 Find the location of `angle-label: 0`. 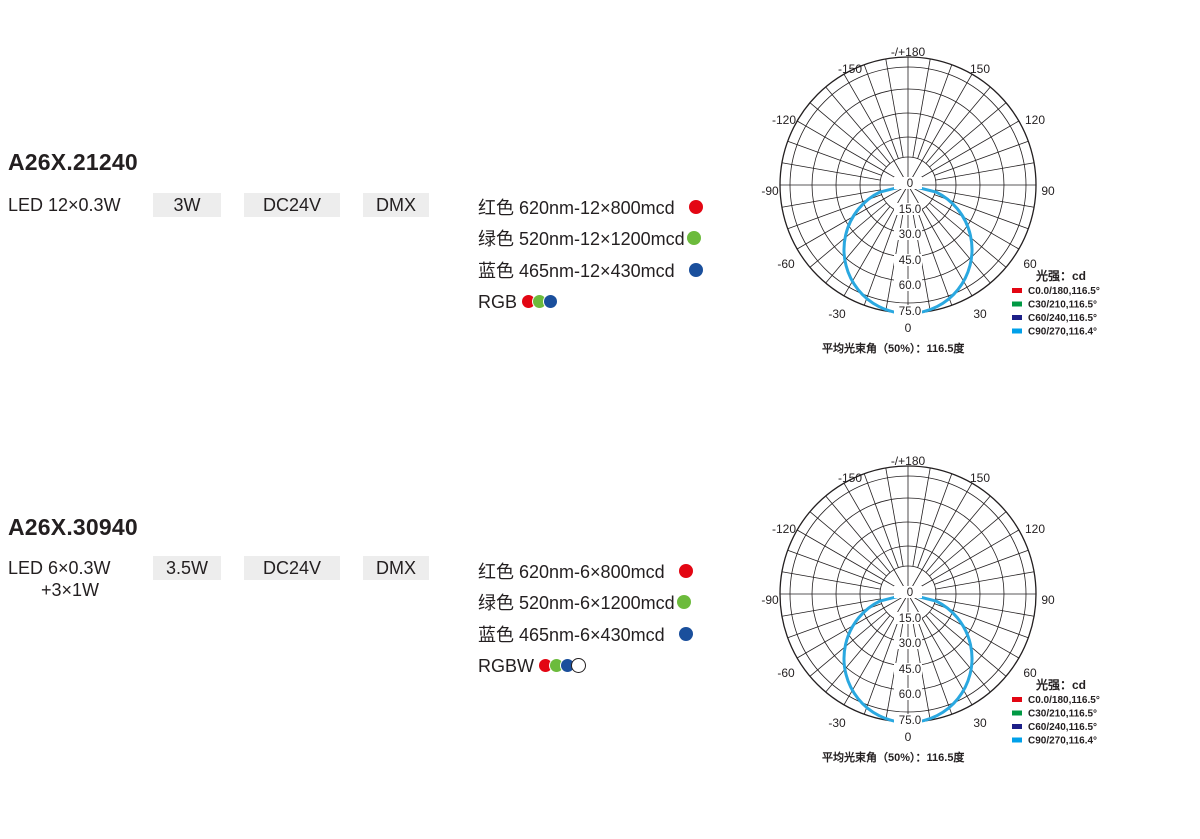

angle-label: 0 is located at coordinates (908, 737).